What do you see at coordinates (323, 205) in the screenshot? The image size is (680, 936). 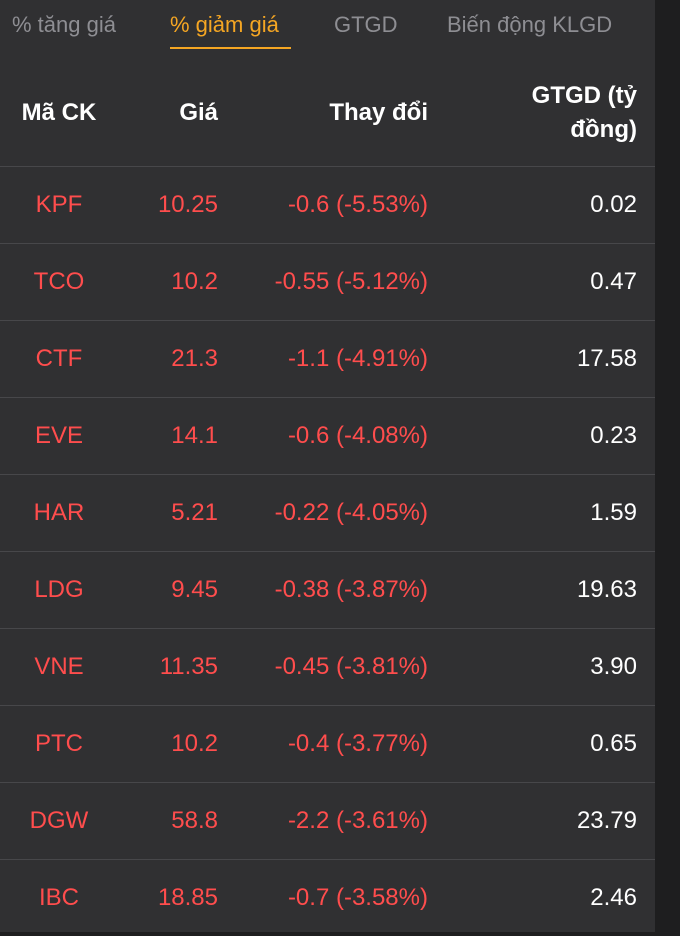 I see `cell-change: -0.6 (-5.53%)` at bounding box center [323, 205].